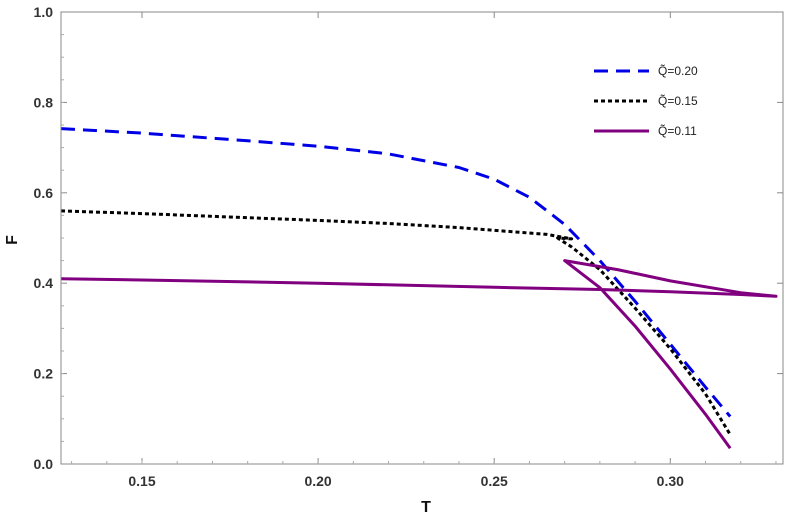 Image resolution: width=793 pixels, height=518 pixels. Describe the element at coordinates (44, 12) in the screenshot. I see `y-tick-label: 1.0` at that location.